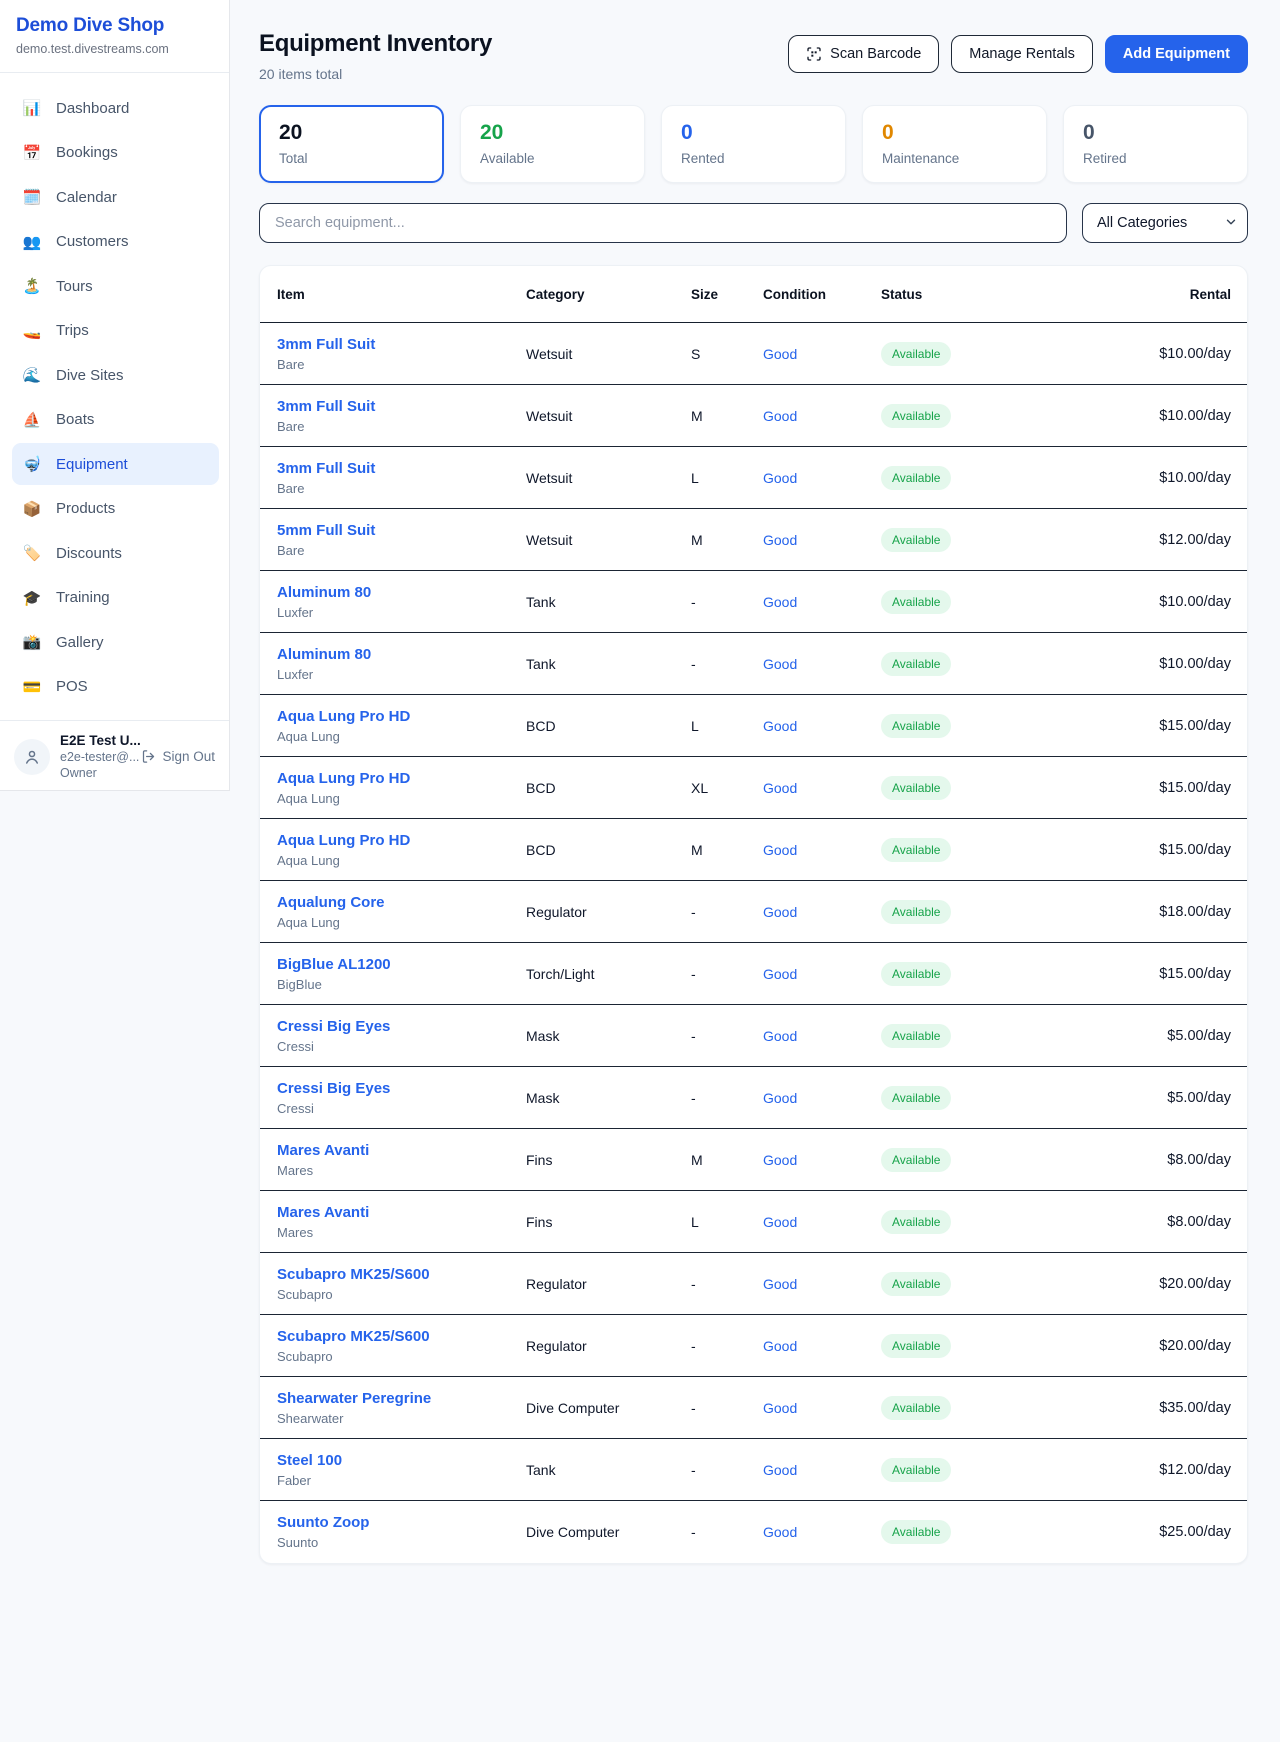 The image size is (1280, 1742). I want to click on item-name-link: Aqualung Core, so click(331, 902).